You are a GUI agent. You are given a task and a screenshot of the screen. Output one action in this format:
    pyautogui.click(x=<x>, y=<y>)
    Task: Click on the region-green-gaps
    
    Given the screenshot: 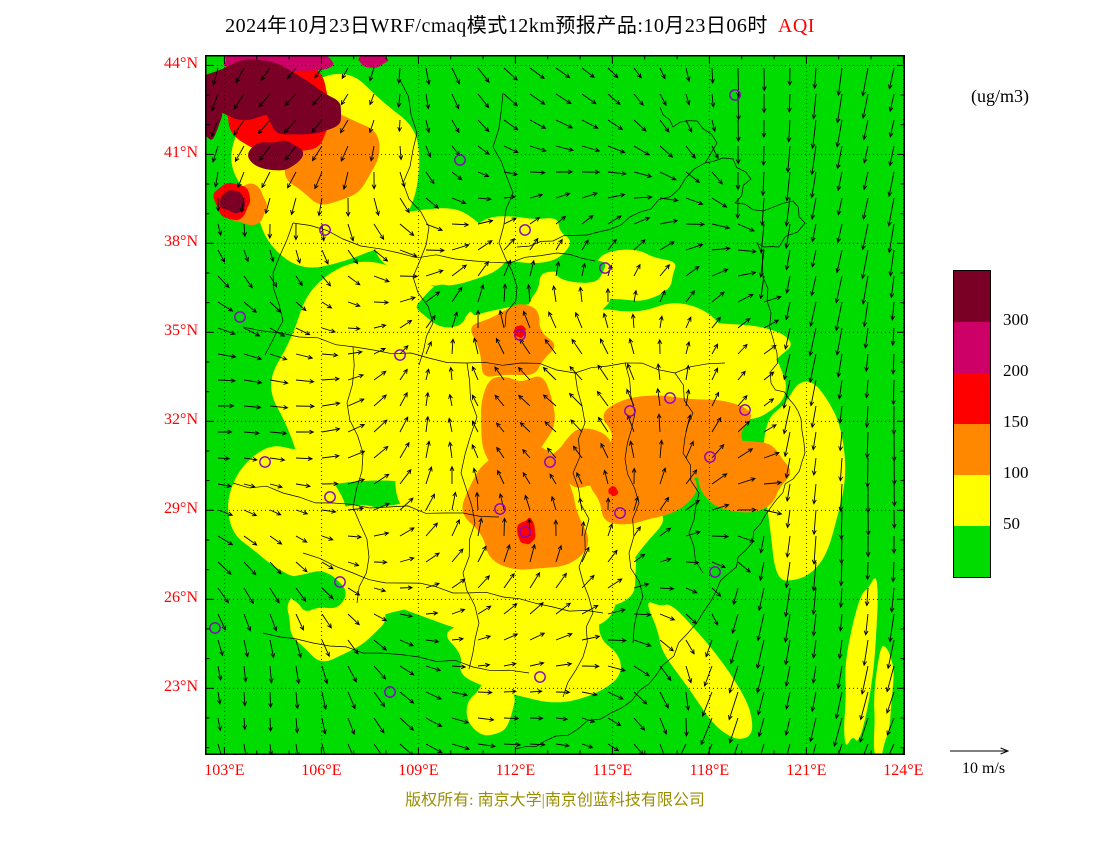 What is the action you would take?
    pyautogui.click(x=314, y=591)
    